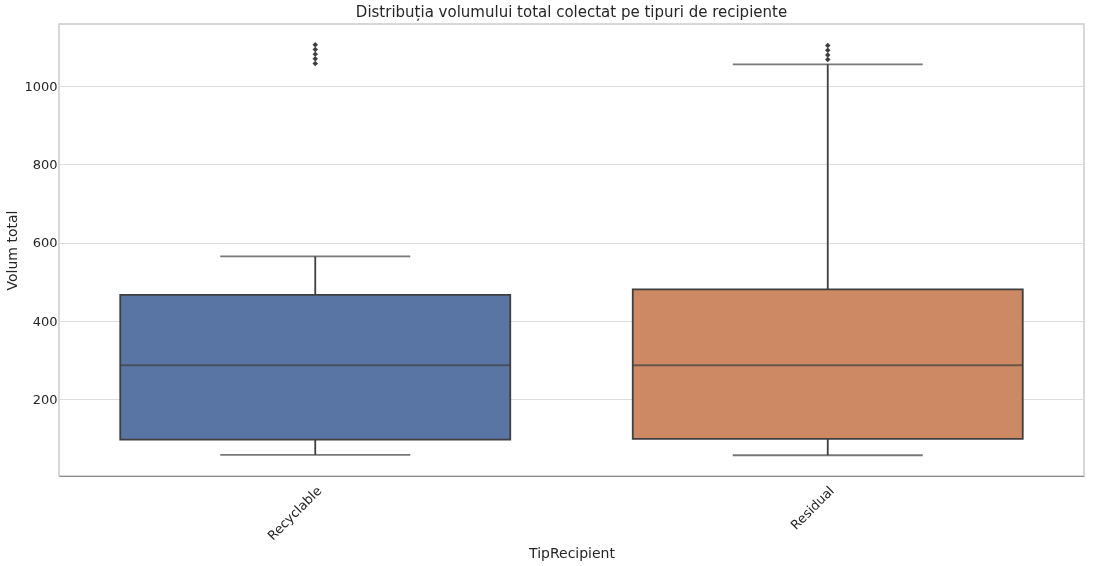 This screenshot has height=566, width=1096. I want to click on y-tick-label: 800, so click(45, 164).